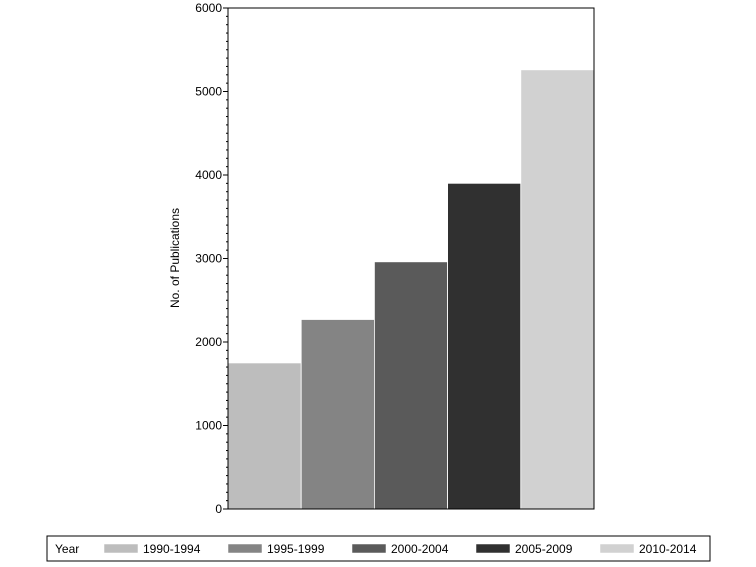  Describe the element at coordinates (337, 414) in the screenshot. I see `bar-1995-1999` at that location.